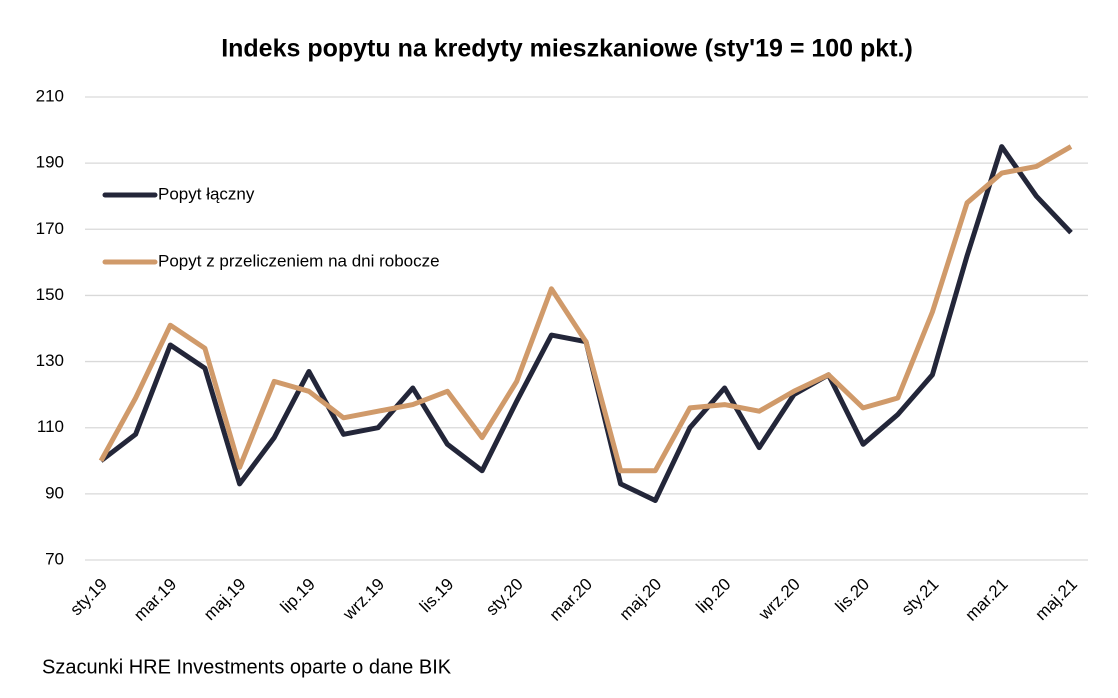  What do you see at coordinates (155, 600) in the screenshot?
I see `x-tick-label: mar.19` at bounding box center [155, 600].